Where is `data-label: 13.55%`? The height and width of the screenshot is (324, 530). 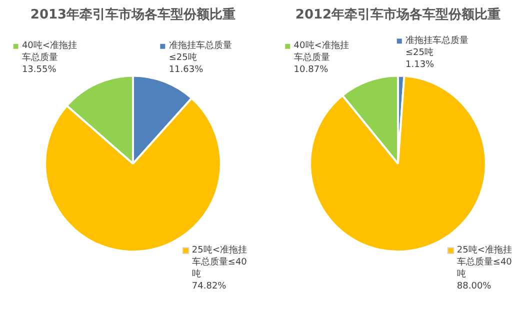
data-label: 13.55% is located at coordinates (39, 70).